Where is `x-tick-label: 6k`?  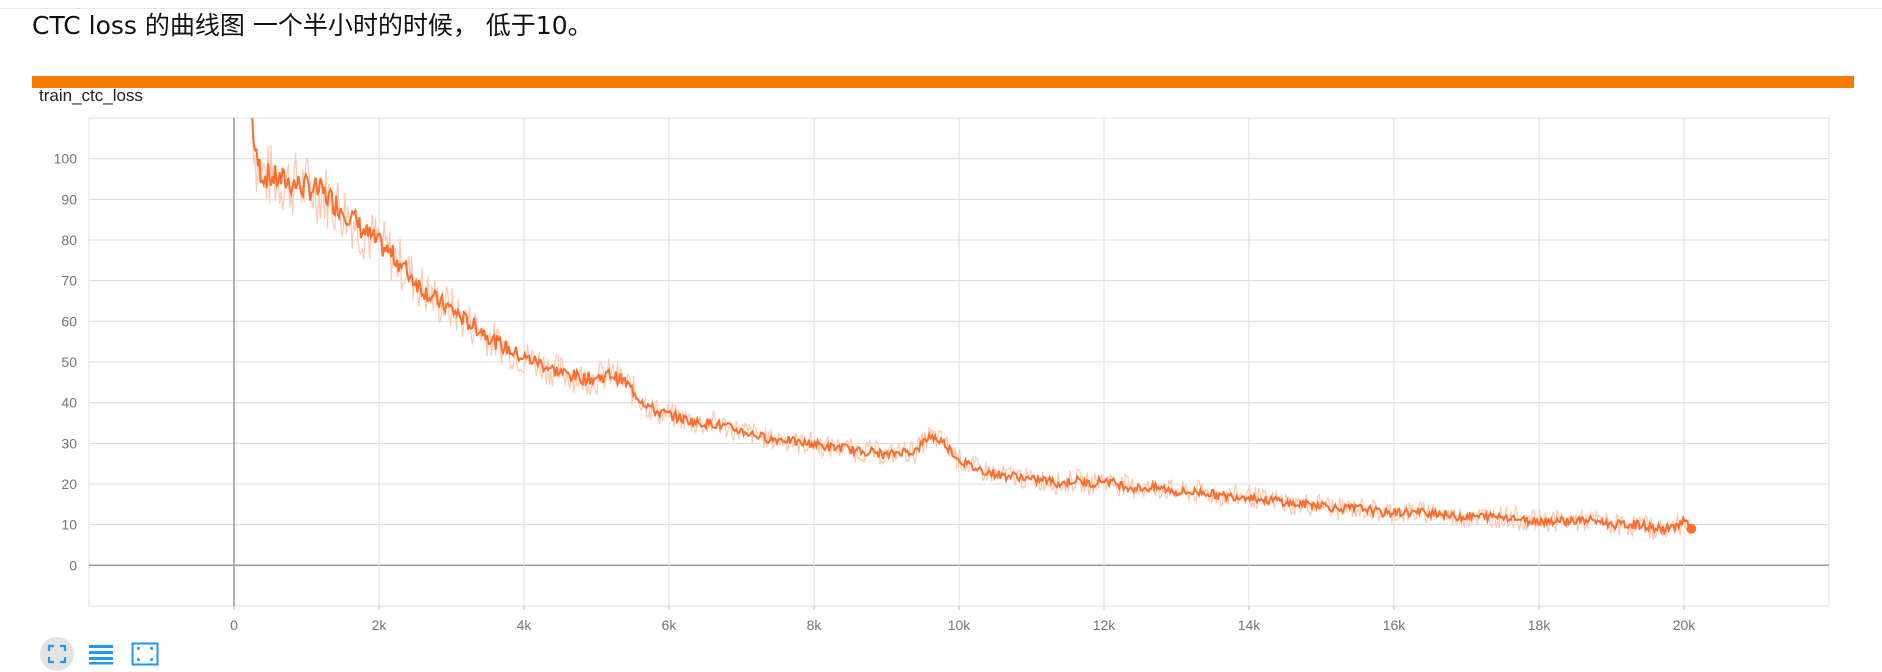 x-tick-label: 6k is located at coordinates (670, 625).